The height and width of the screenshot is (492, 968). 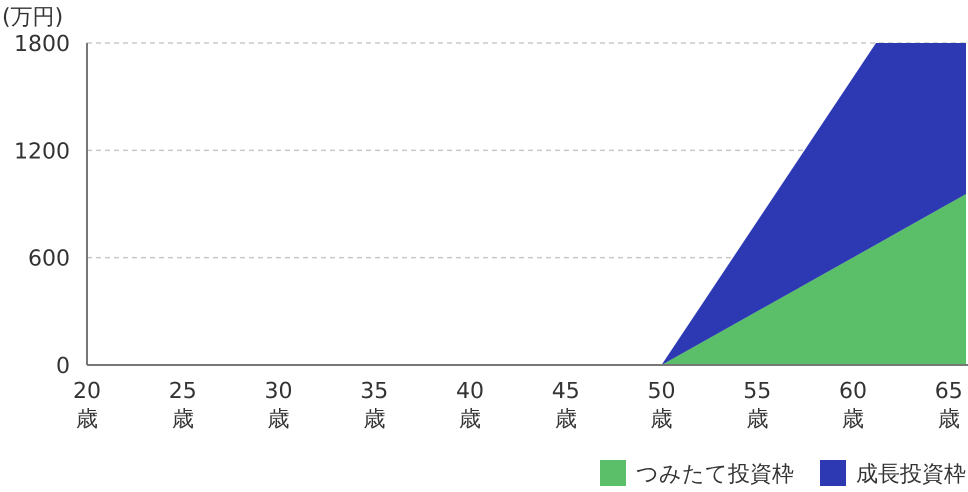 What do you see at coordinates (715, 474) in the screenshot?
I see `legend-label: つみたて投資枠` at bounding box center [715, 474].